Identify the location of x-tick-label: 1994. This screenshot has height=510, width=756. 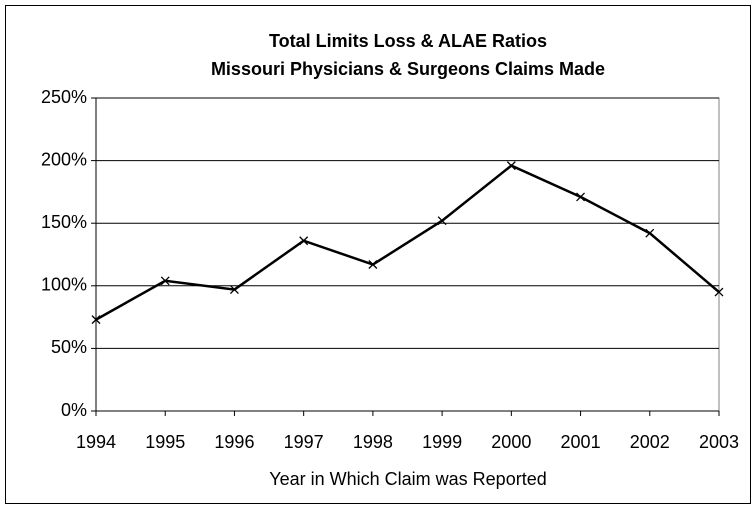
(96, 442).